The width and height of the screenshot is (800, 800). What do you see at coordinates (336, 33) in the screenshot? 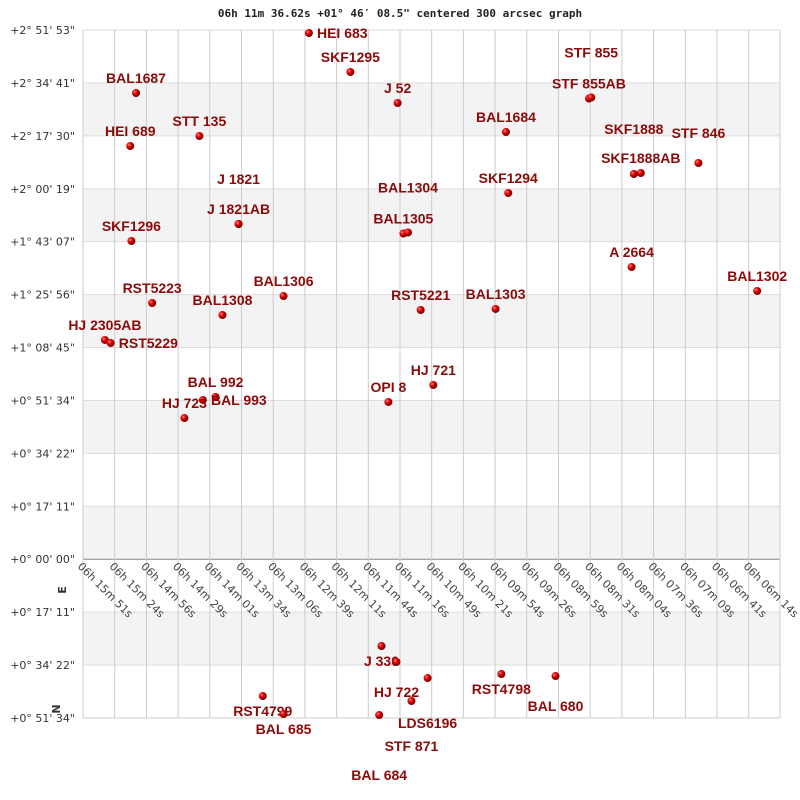
I see `star-point: HEI 683` at bounding box center [336, 33].